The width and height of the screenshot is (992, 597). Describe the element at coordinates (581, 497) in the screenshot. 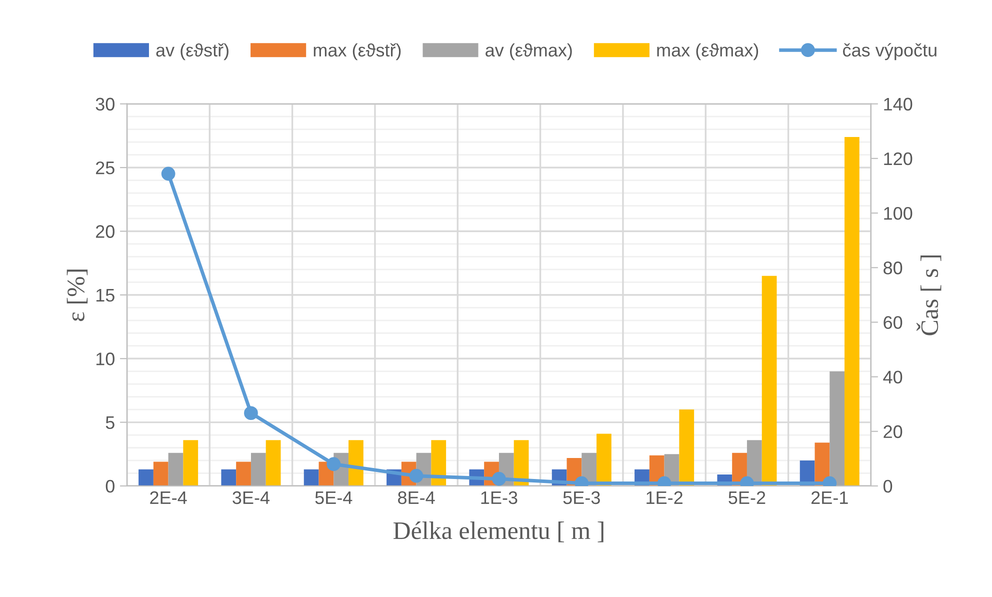

I see `x-tick-label: 5E-3` at that location.